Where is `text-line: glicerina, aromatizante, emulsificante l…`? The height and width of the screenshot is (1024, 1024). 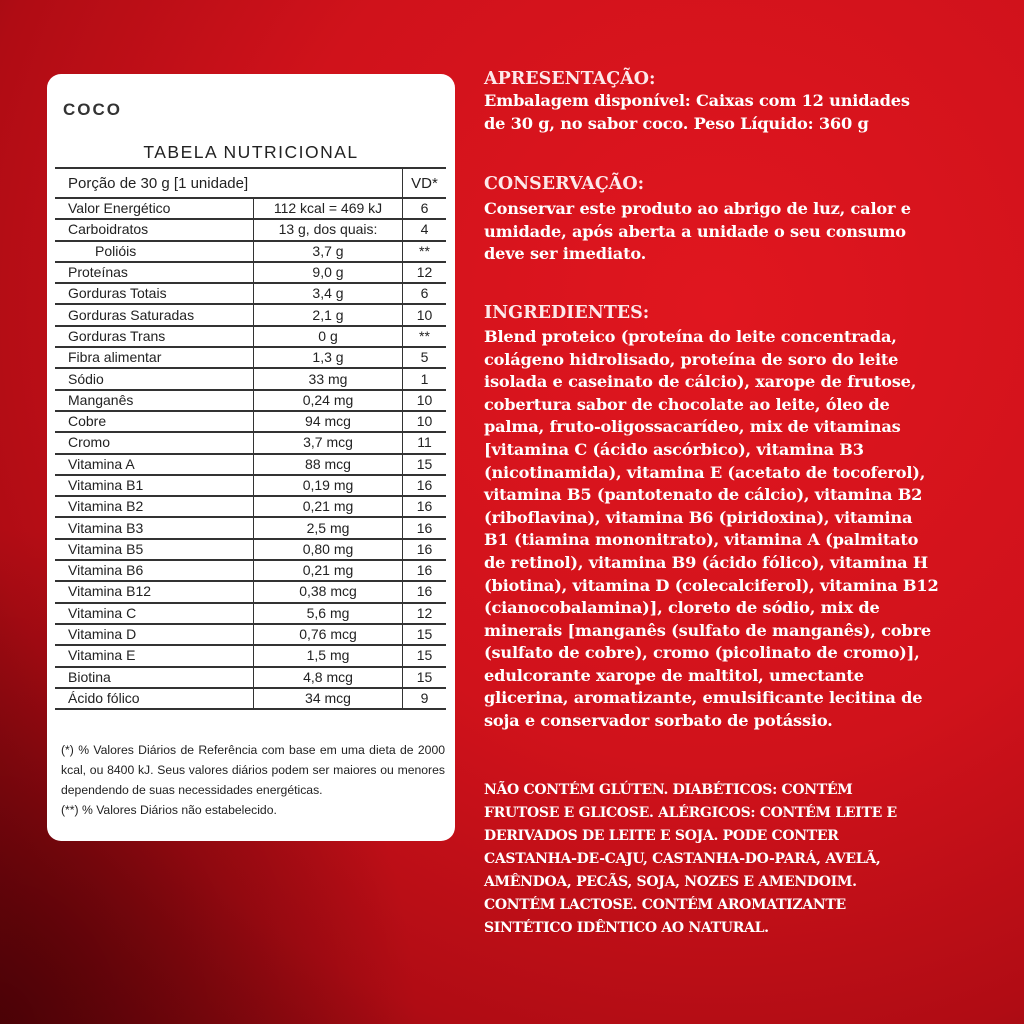
text-line: glicerina, aromatizante, emulsificante l… is located at coordinates (703, 698).